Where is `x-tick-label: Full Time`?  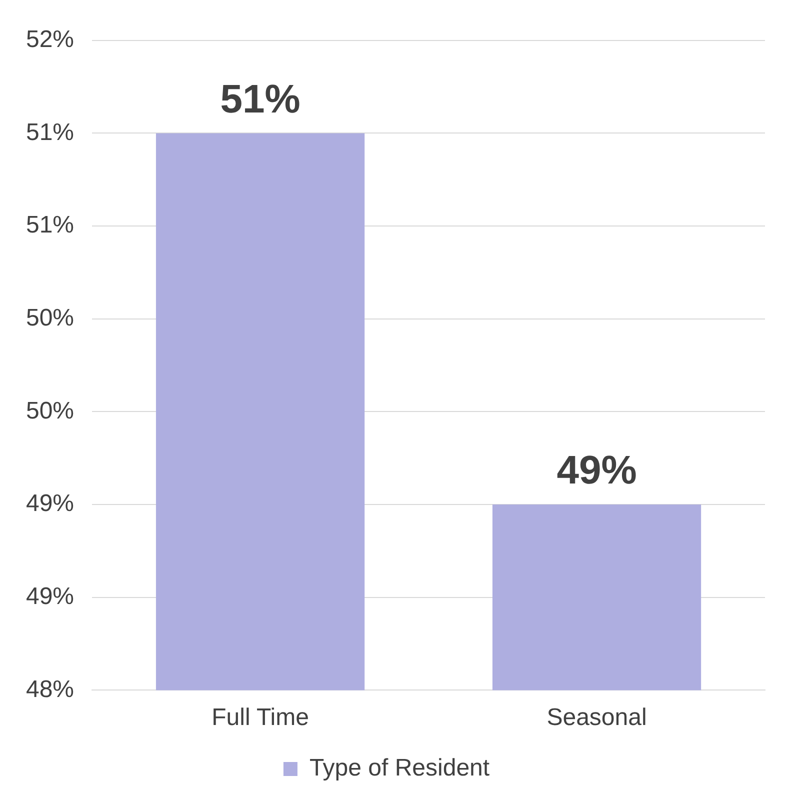
x-tick-label: Full Time is located at coordinates (260, 718).